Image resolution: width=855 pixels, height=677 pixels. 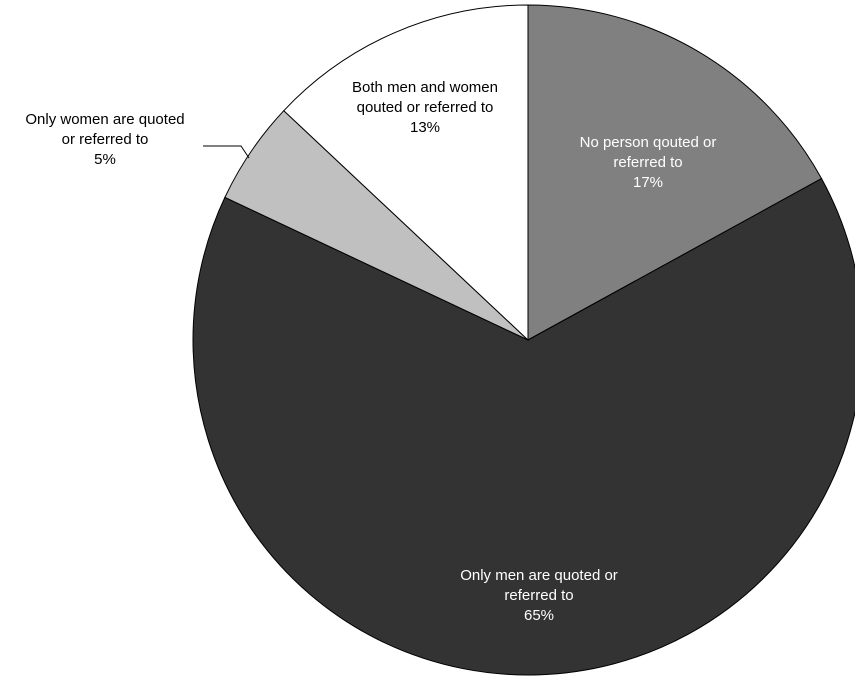 I want to click on slice-label-line: Only women are quoted, so click(x=105, y=119).